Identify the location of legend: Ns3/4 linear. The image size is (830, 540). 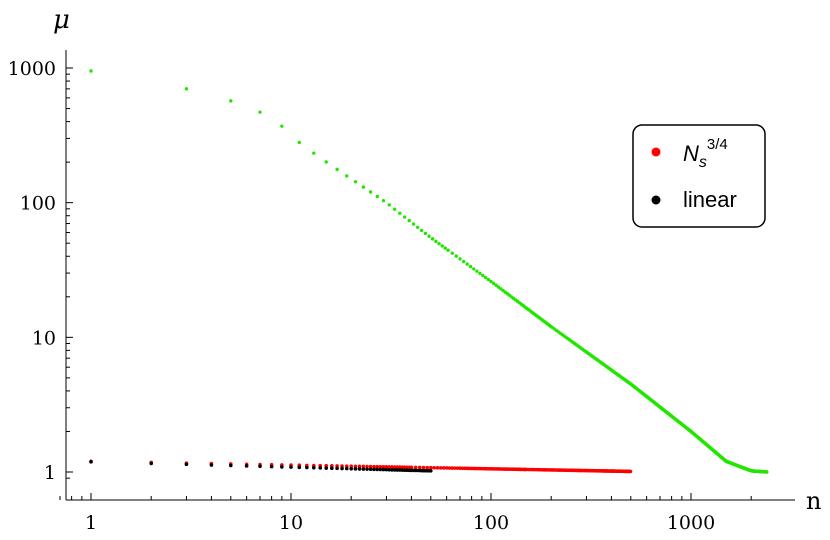
(699, 176).